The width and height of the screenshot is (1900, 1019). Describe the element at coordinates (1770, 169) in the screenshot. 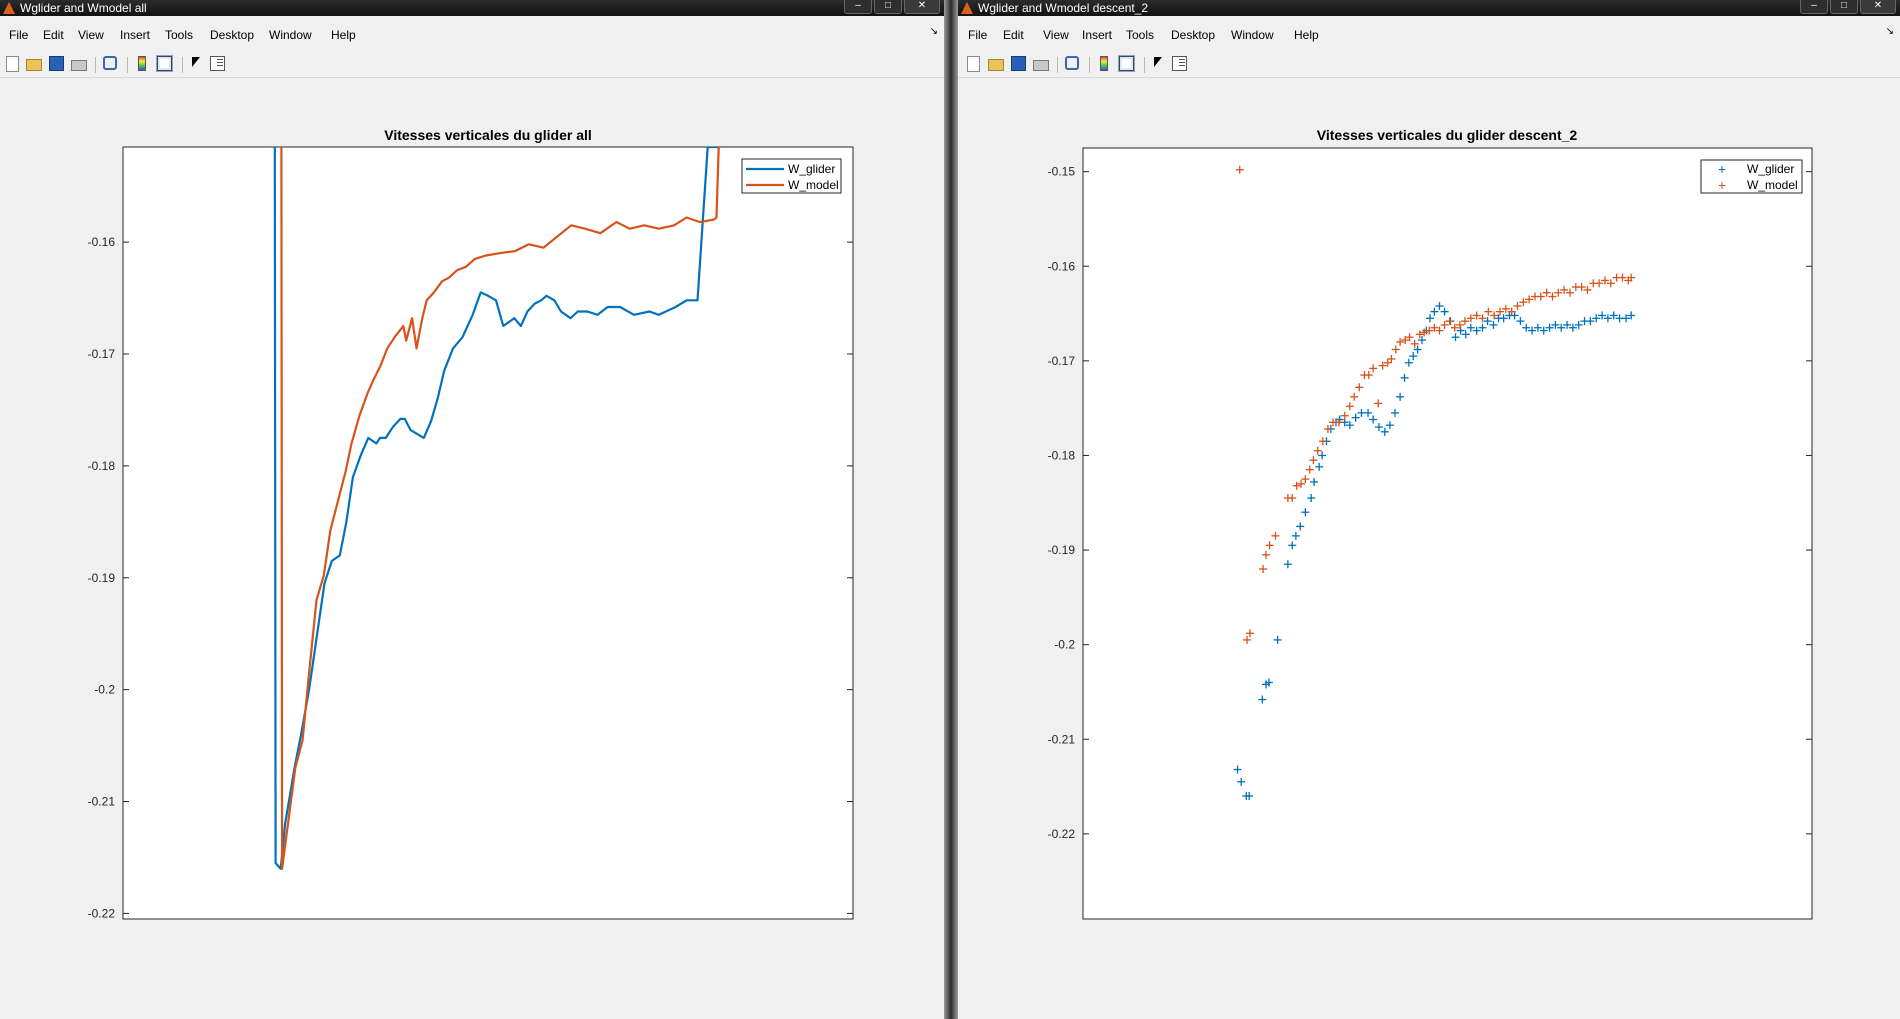

I see `legend-label-w-glider: W_glider` at that location.